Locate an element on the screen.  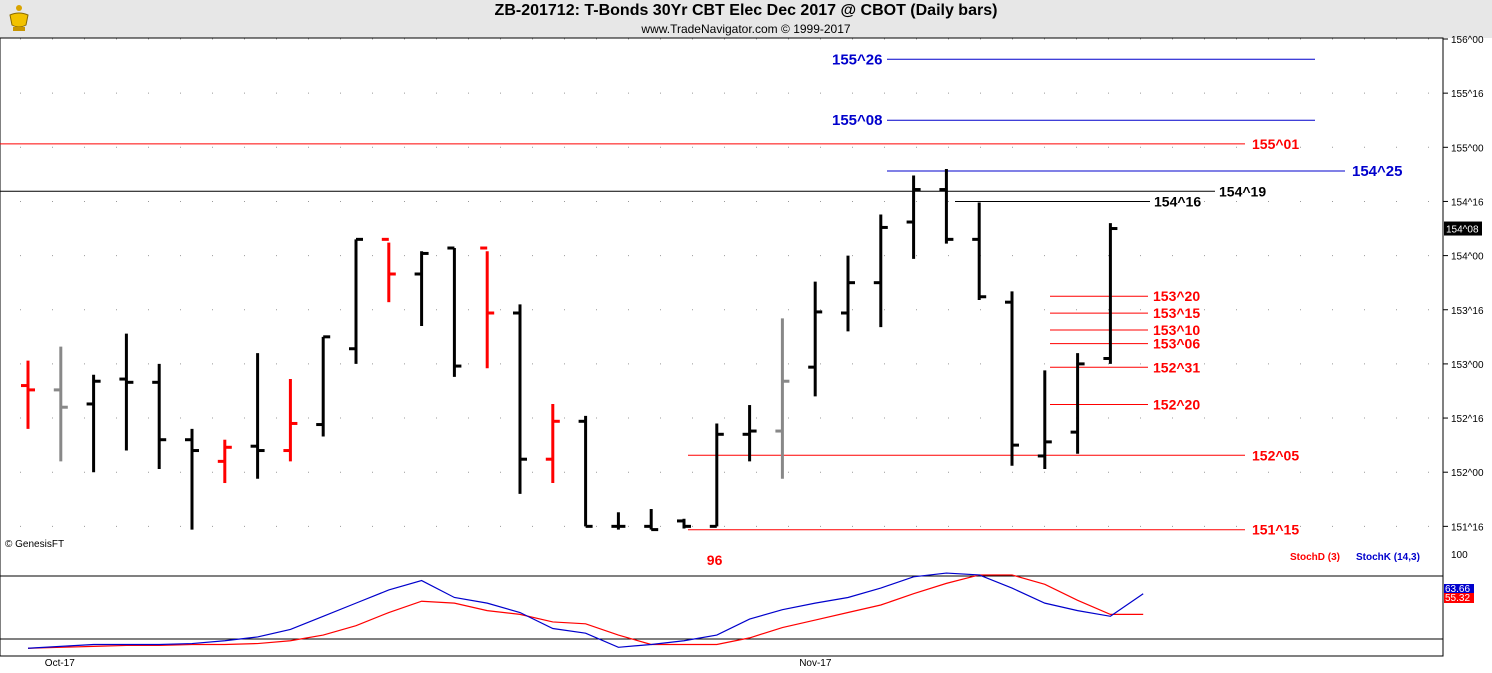
y-tick-label: 156^00 is located at coordinates (1467, 40).